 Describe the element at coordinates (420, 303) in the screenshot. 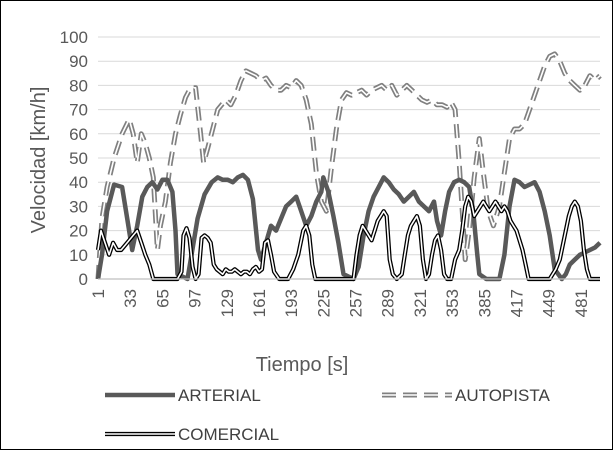

I see `x-tick-label: 321` at that location.